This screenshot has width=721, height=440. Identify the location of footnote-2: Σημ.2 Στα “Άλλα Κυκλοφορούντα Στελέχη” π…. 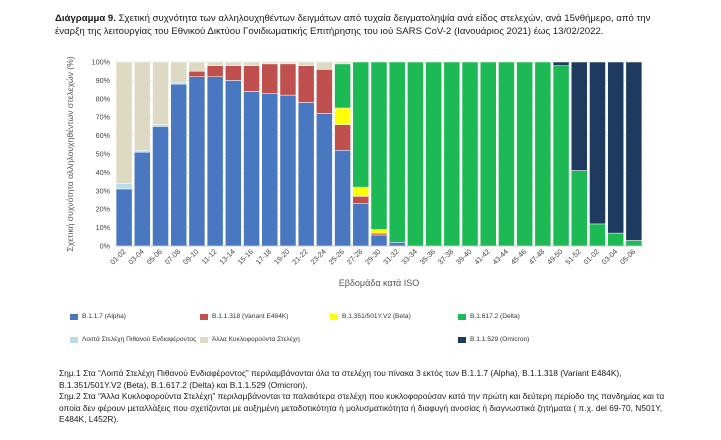
(362, 408).